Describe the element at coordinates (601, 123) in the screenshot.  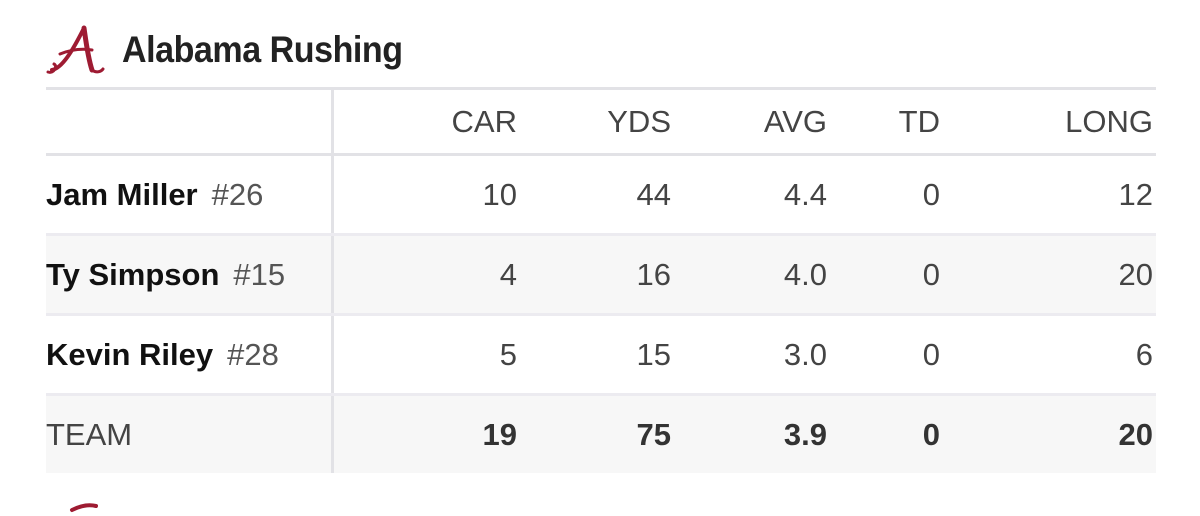
I see `table-header-row: CAR YDS AVG TD LONG` at that location.